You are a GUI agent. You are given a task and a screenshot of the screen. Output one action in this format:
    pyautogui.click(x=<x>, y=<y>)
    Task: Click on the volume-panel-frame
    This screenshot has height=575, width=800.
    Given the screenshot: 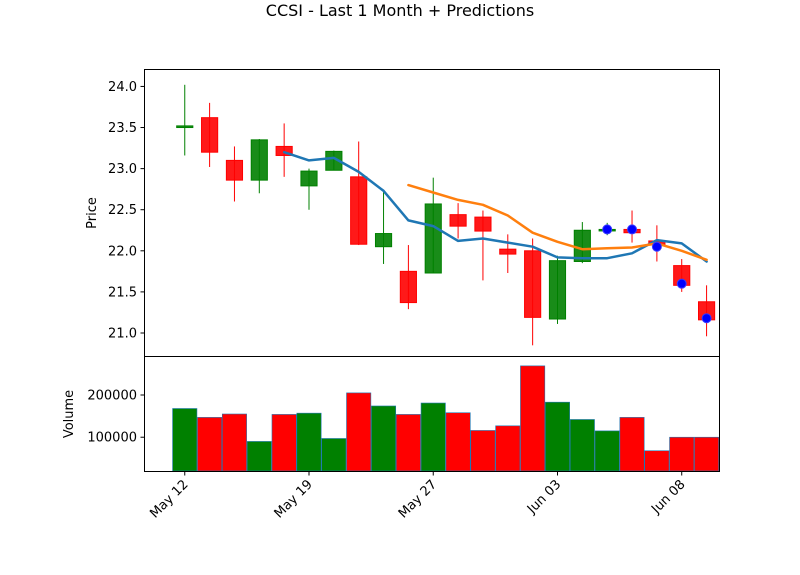 What is the action you would take?
    pyautogui.click(x=432, y=414)
    